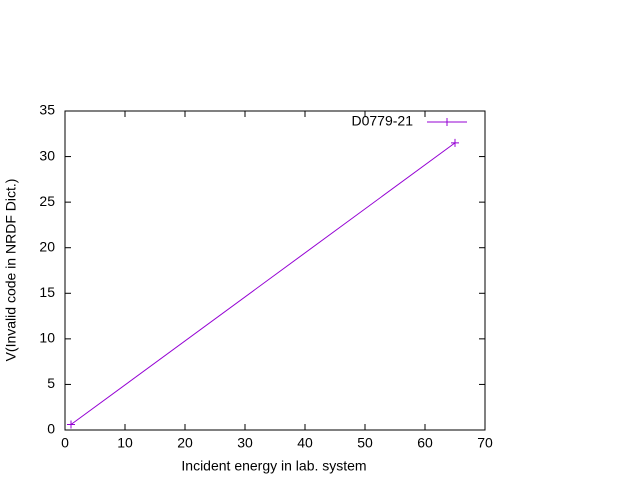 The image size is (640, 485). I want to click on y-tick-label: 5, so click(51, 383).